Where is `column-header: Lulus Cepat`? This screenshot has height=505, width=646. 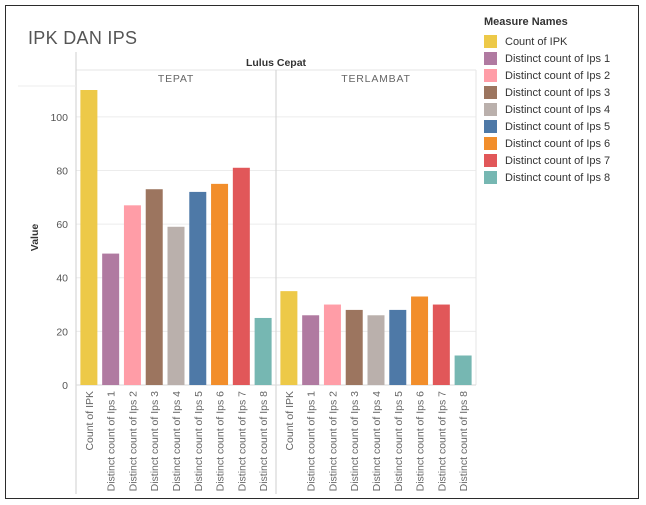 column-header: Lulus Cepat is located at coordinates (276, 63).